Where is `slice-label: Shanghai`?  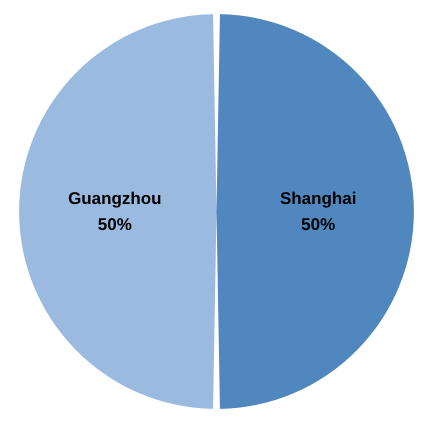 slice-label: Shanghai is located at coordinates (318, 198).